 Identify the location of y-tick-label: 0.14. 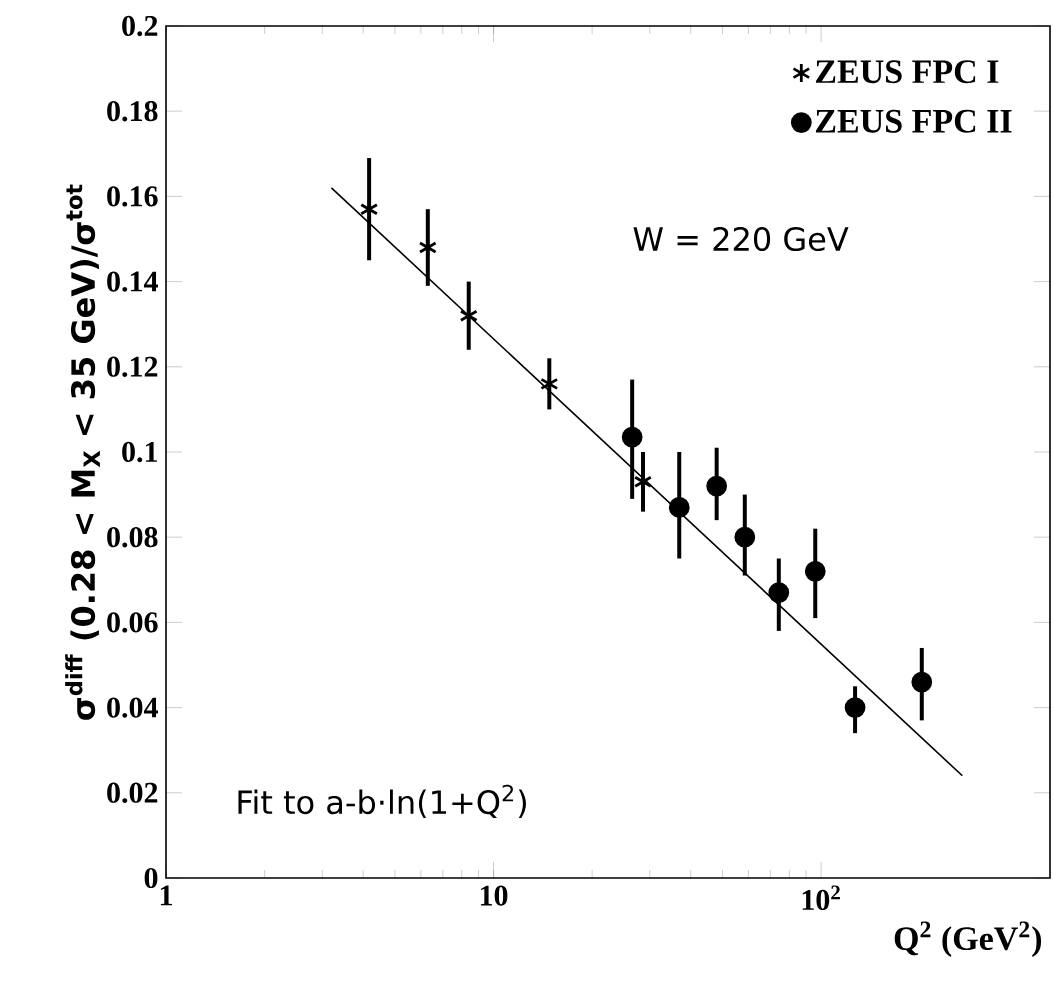
(132, 281).